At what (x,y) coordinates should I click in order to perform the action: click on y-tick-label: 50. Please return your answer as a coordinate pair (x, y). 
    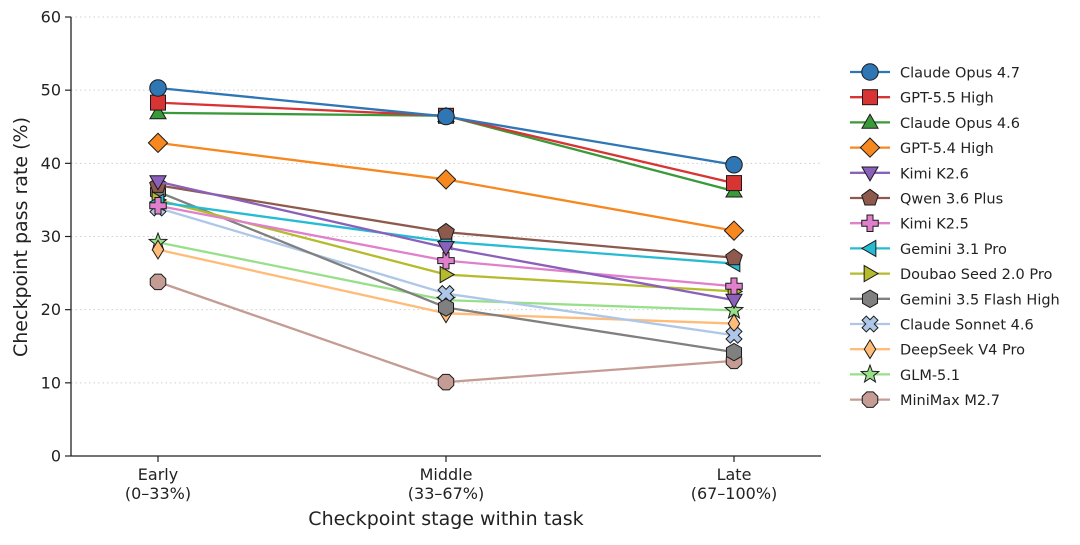
    Looking at the image, I should click on (51, 90).